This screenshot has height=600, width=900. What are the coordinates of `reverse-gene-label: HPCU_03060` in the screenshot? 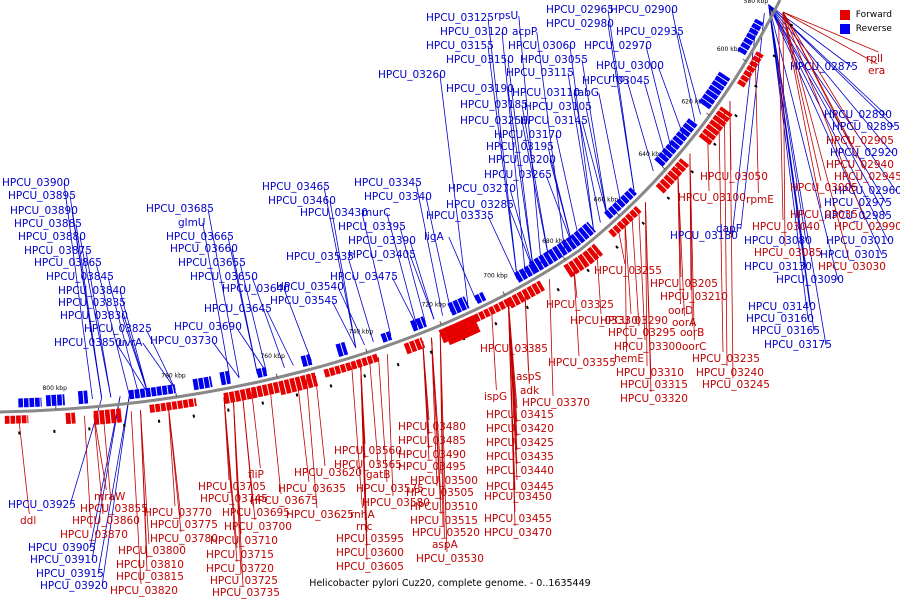 It's located at (542, 46).